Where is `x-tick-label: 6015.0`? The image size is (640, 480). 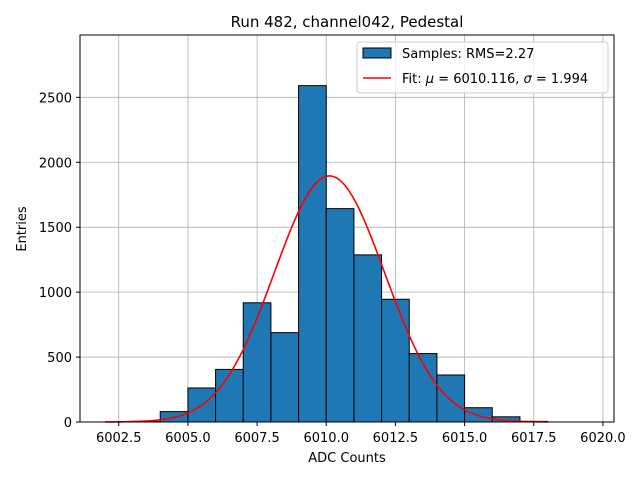 x-tick-label: 6015.0 is located at coordinates (465, 438).